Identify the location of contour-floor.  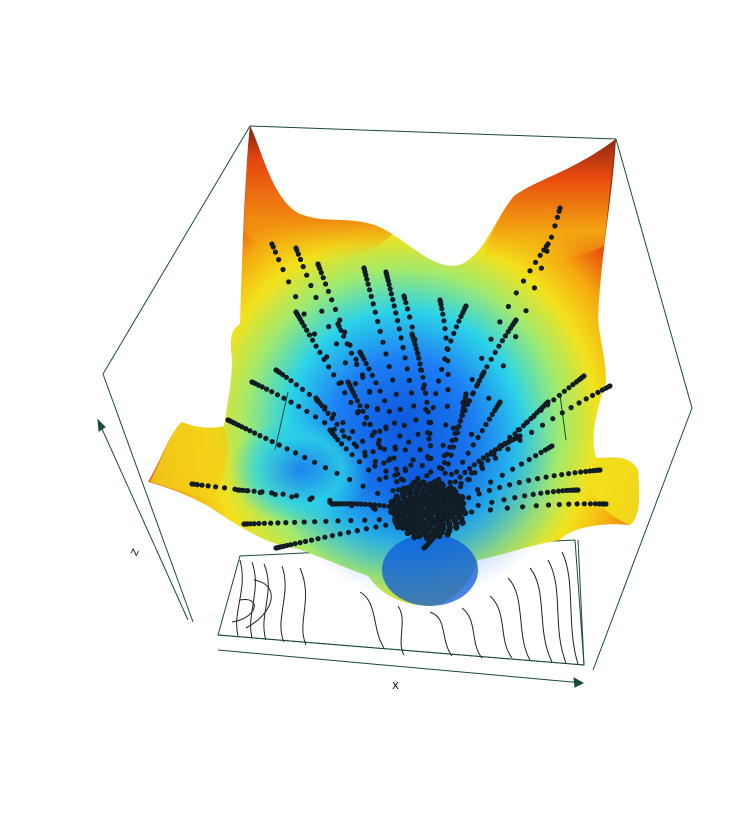
(401, 602).